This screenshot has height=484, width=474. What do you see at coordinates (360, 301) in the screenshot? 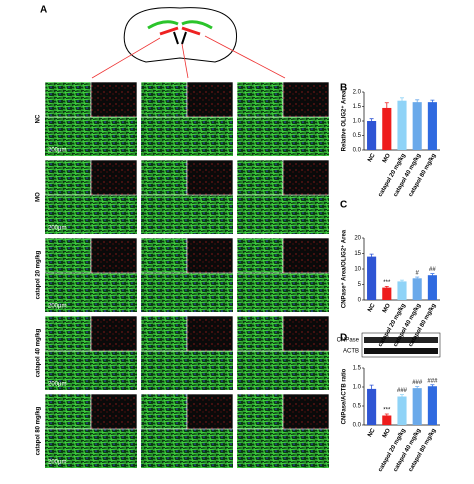
I see `y-tick-label: 0` at bounding box center [360, 301].